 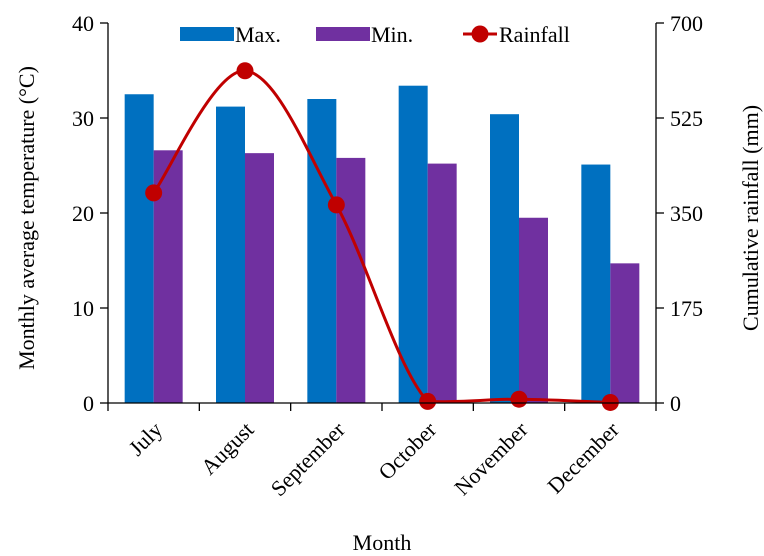 I want to click on y2-tick-label: 0, so click(x=675, y=403).